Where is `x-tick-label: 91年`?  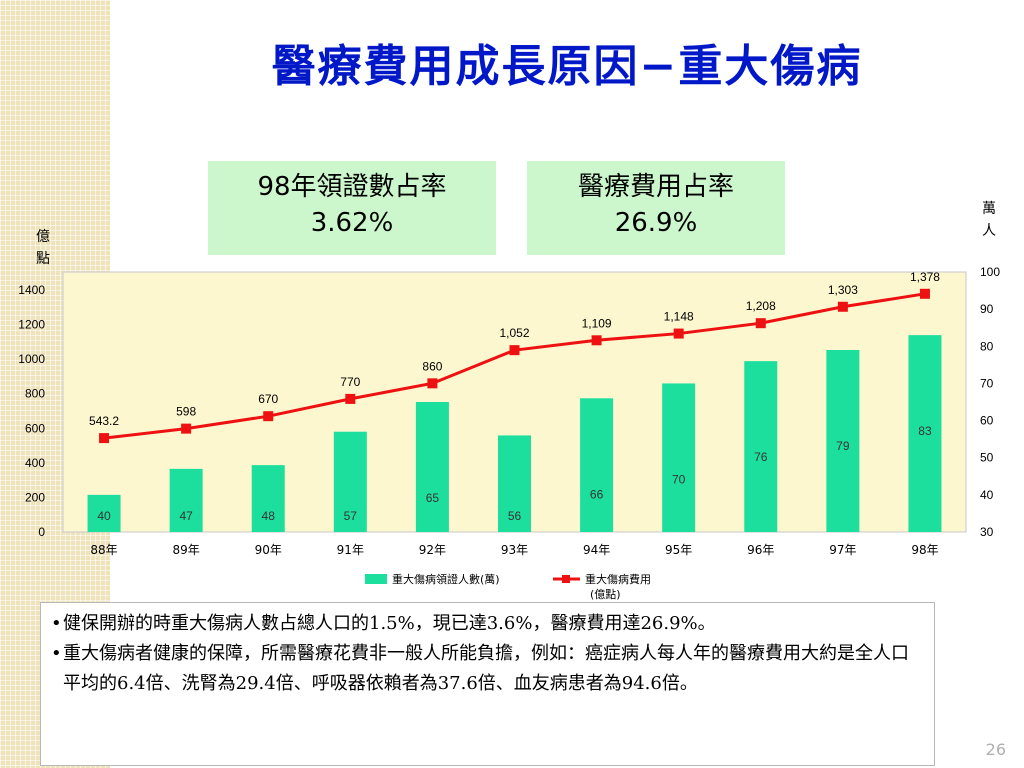 x-tick-label: 91年 is located at coordinates (350, 550).